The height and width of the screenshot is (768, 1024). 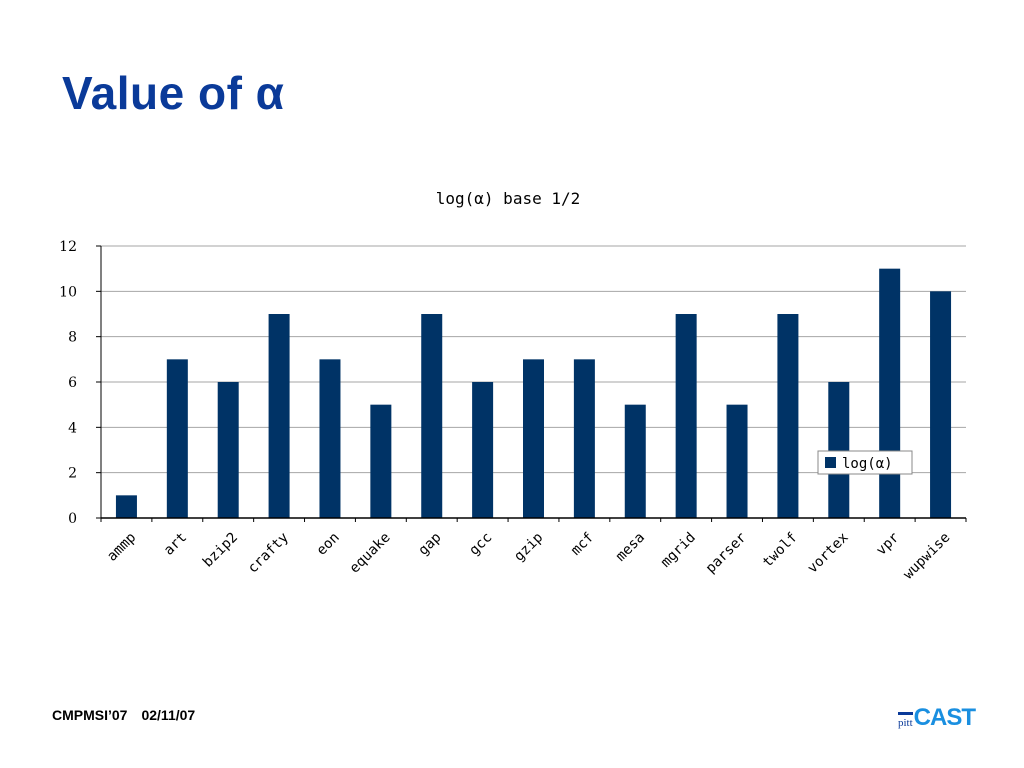 What do you see at coordinates (686, 416) in the screenshot?
I see `bar-mgrid` at bounding box center [686, 416].